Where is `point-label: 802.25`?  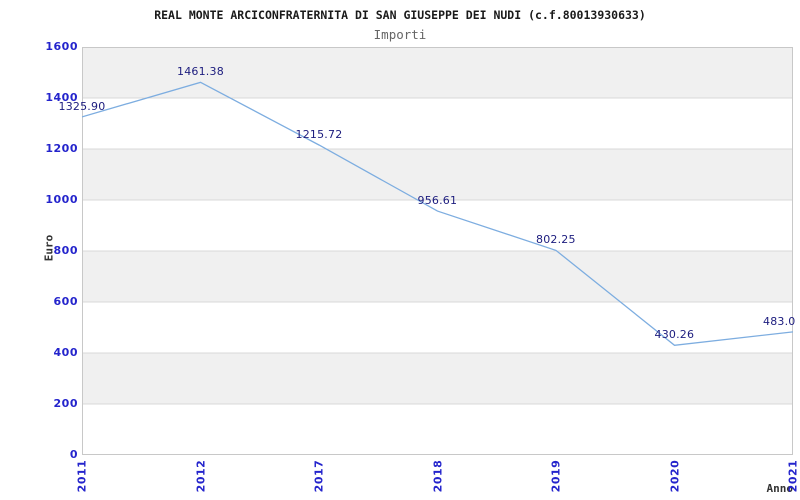 point-label: 802.25 is located at coordinates (556, 240).